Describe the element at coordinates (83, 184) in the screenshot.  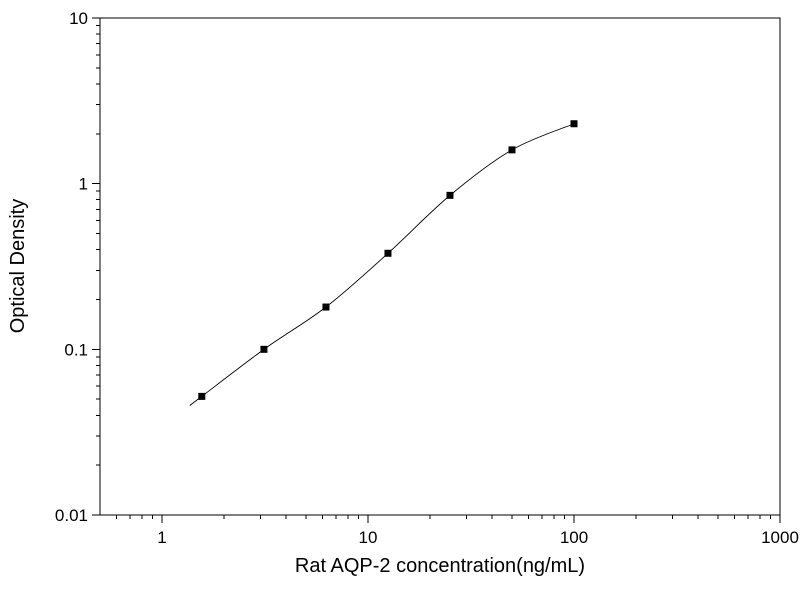
I see `y-tick-label: 1` at that location.